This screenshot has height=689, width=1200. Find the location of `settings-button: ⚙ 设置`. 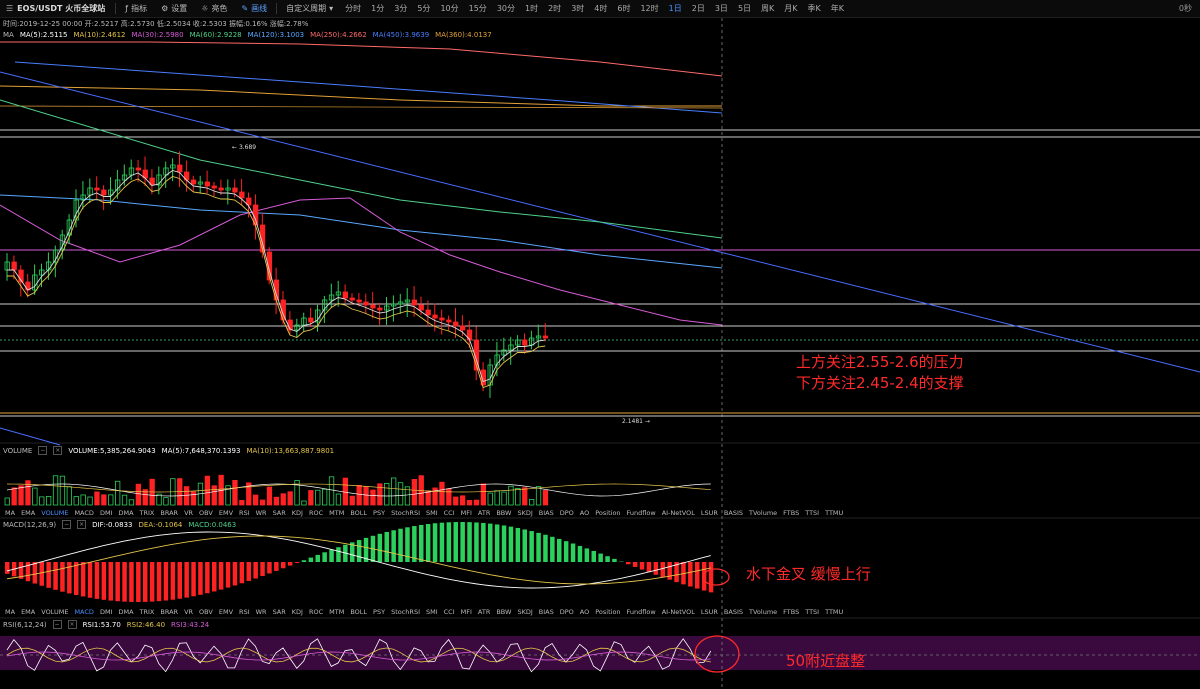

settings-button: ⚙ 设置 is located at coordinates (174, 8).